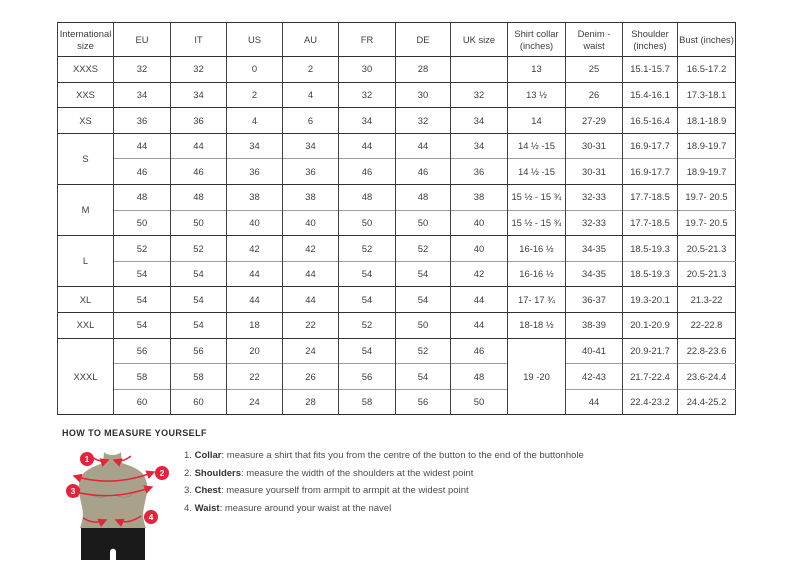  I want to click on size-cell: 17.7-18.5, so click(650, 197).